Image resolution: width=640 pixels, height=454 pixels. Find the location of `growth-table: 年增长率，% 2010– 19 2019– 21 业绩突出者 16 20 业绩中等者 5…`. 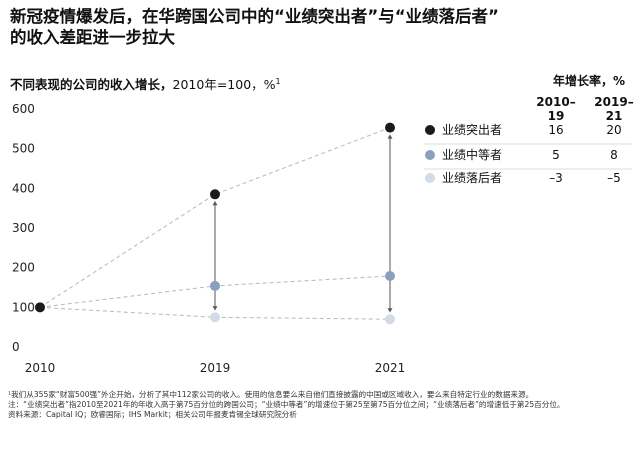

growth-table: 年增长率，% 2010– 19 2019– 21 业绩突出者 16 20 业绩中等者 5… is located at coordinates (529, 129).